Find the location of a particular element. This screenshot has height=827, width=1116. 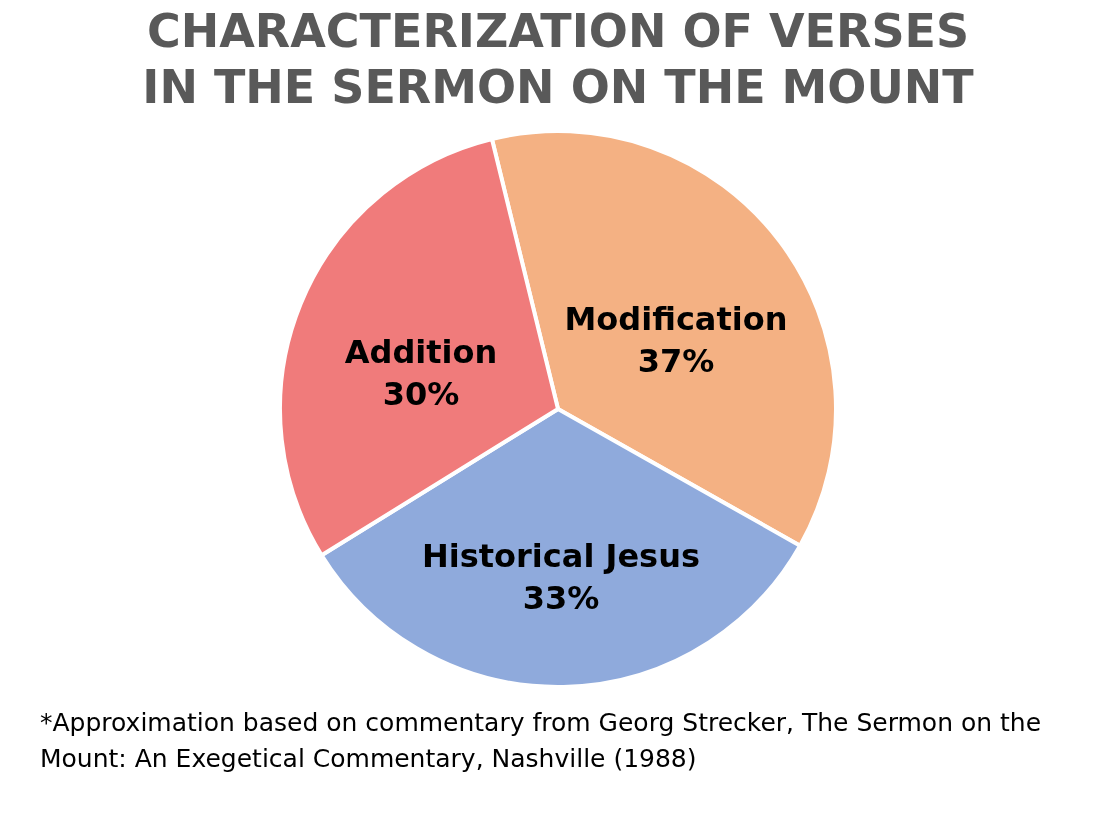

slice-label: Historical Jesus is located at coordinates (560, 555).